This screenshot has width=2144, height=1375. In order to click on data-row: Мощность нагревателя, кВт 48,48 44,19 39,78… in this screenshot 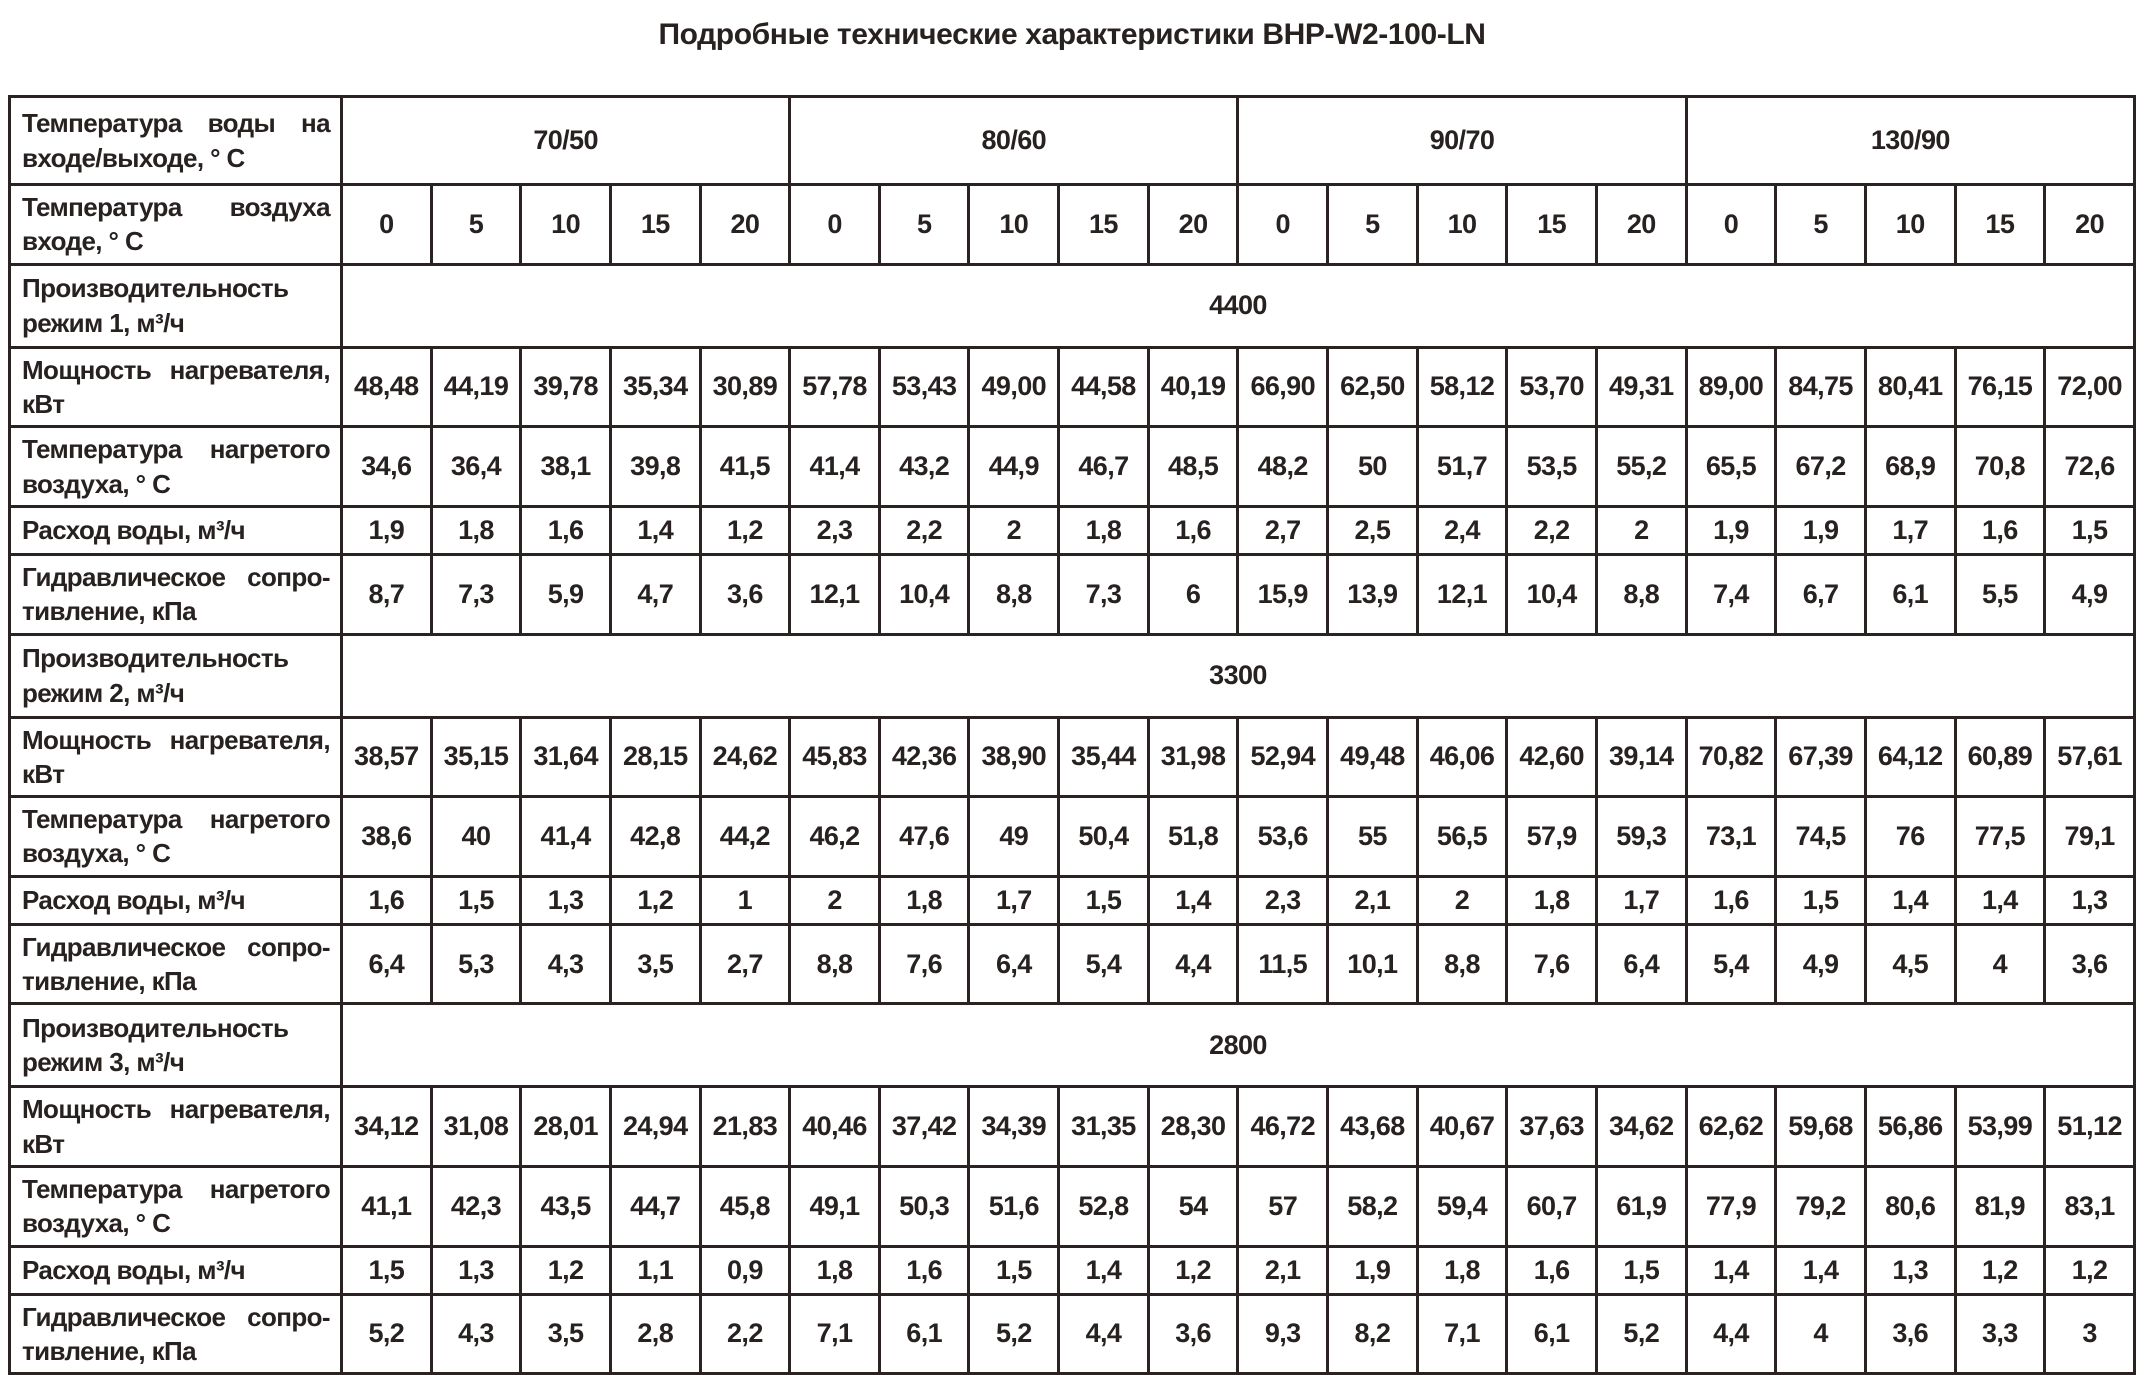, I will do `click(1072, 387)`.